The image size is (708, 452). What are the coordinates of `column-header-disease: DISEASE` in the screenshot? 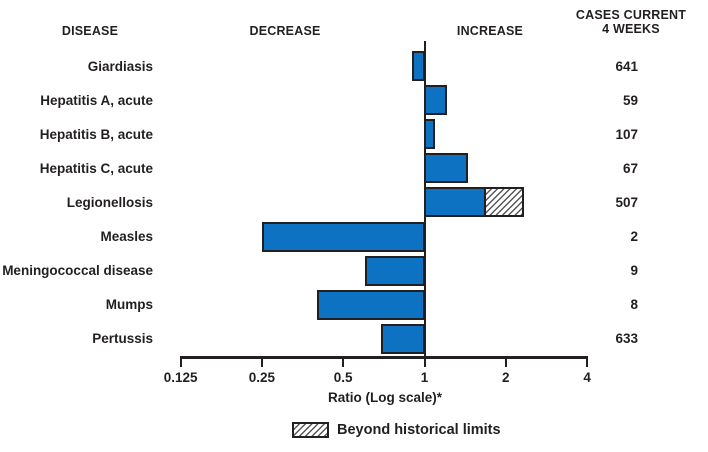 It's located at (90, 31).